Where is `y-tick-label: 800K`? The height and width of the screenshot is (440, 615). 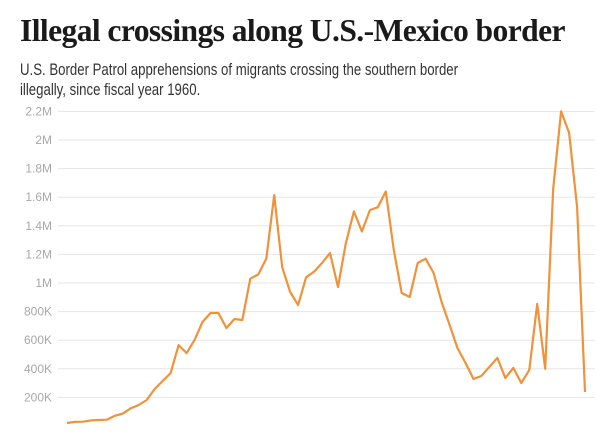
y-tick-label: 800K is located at coordinates (38, 312).